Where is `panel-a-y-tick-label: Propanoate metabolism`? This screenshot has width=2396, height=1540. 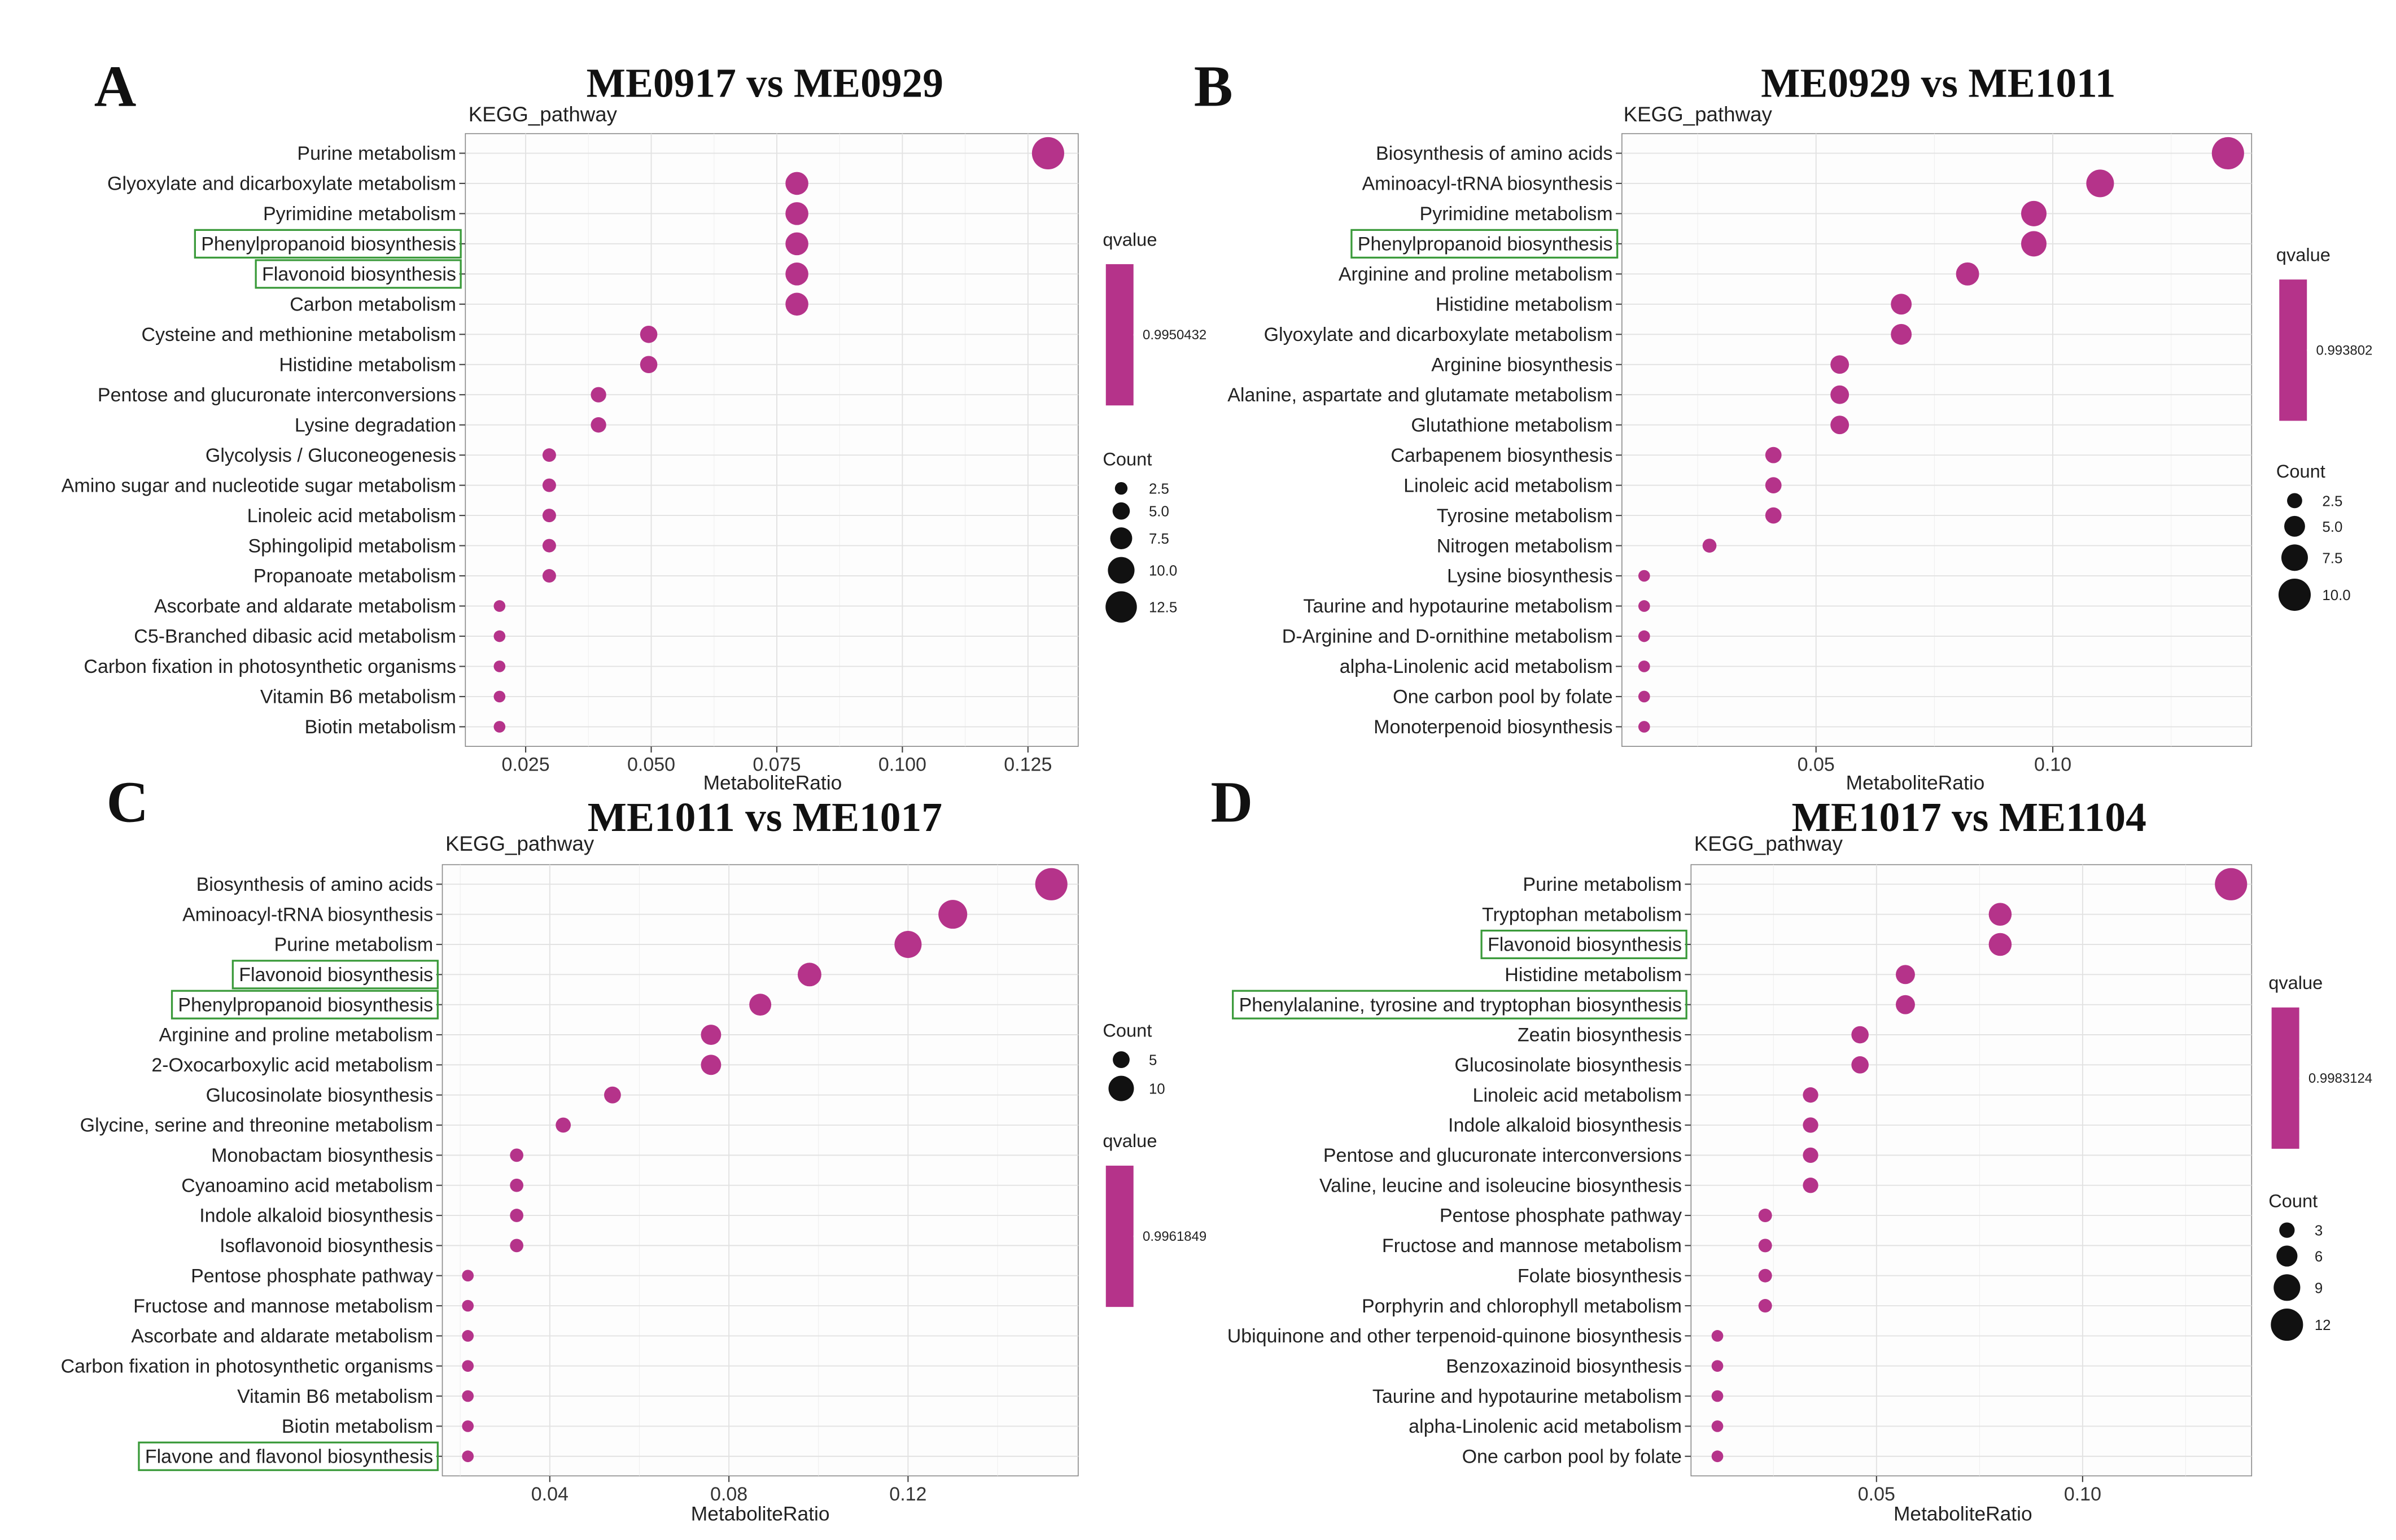
panel-a-y-tick-label: Propanoate metabolism is located at coordinates (355, 576).